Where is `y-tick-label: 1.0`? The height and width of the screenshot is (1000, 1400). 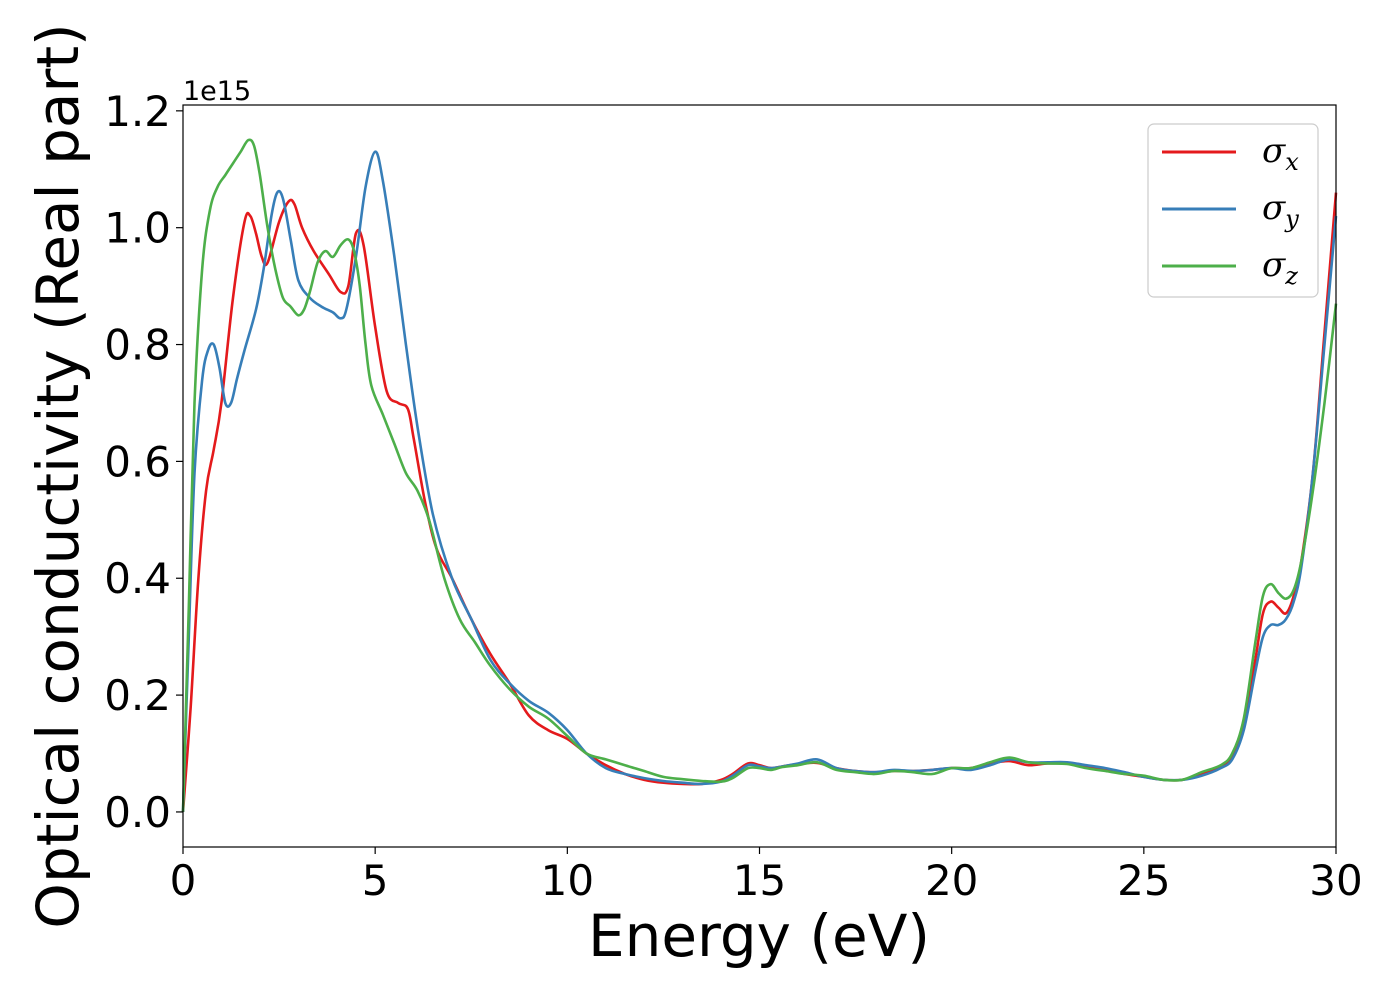
y-tick-label: 1.0 is located at coordinates (137, 228).